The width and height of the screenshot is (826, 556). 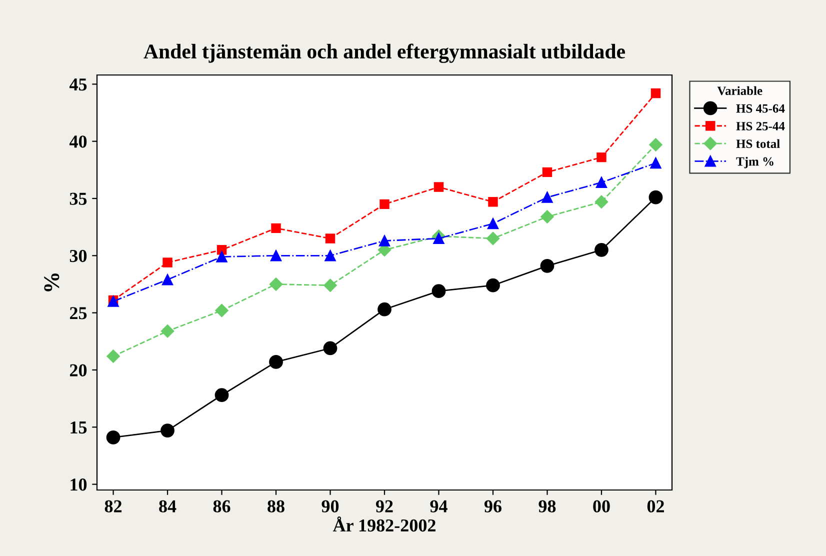 I want to click on x-tick-label: 82, so click(x=113, y=506).